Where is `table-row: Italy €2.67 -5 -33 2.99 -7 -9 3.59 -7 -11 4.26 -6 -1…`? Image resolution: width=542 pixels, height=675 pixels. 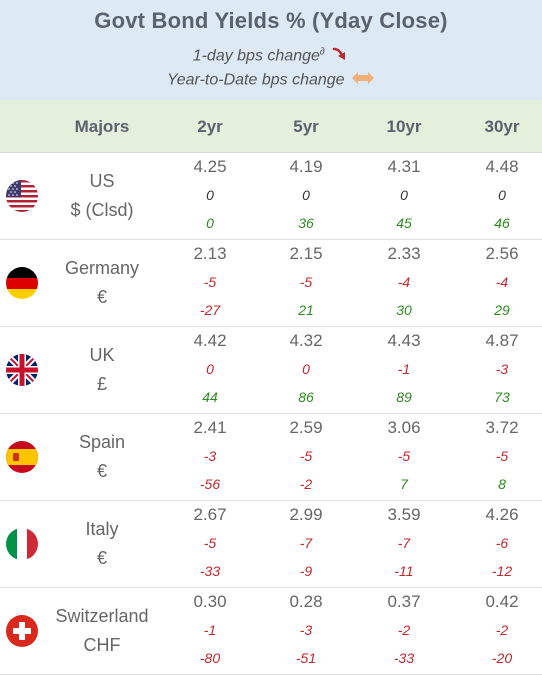
table-row: Italy €2.67 -5 -33 2.99 -7 -9 3.59 -7 -11 4.26 -6 -1… is located at coordinates (271, 544).